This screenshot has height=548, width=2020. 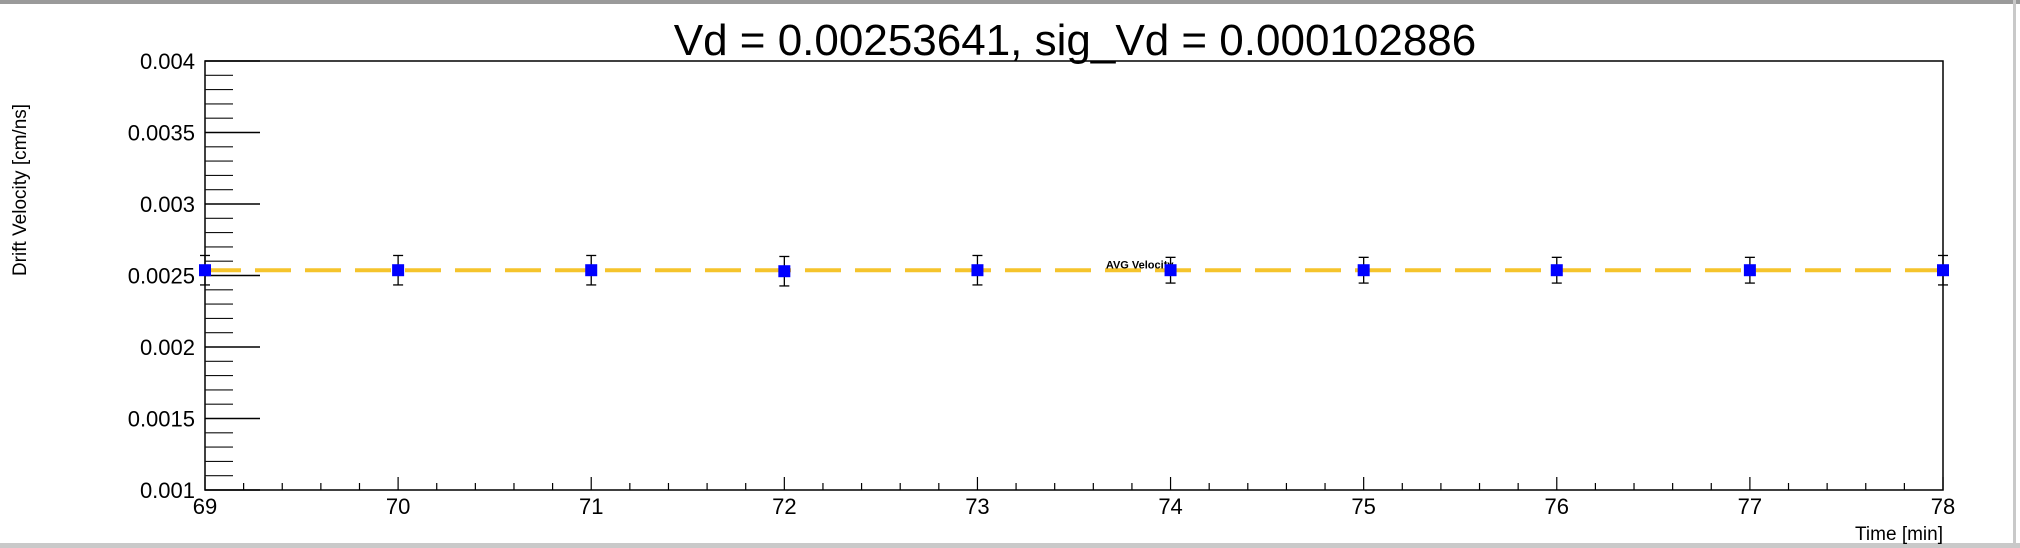 I want to click on x-tick-label: 75, so click(x=1363, y=506).